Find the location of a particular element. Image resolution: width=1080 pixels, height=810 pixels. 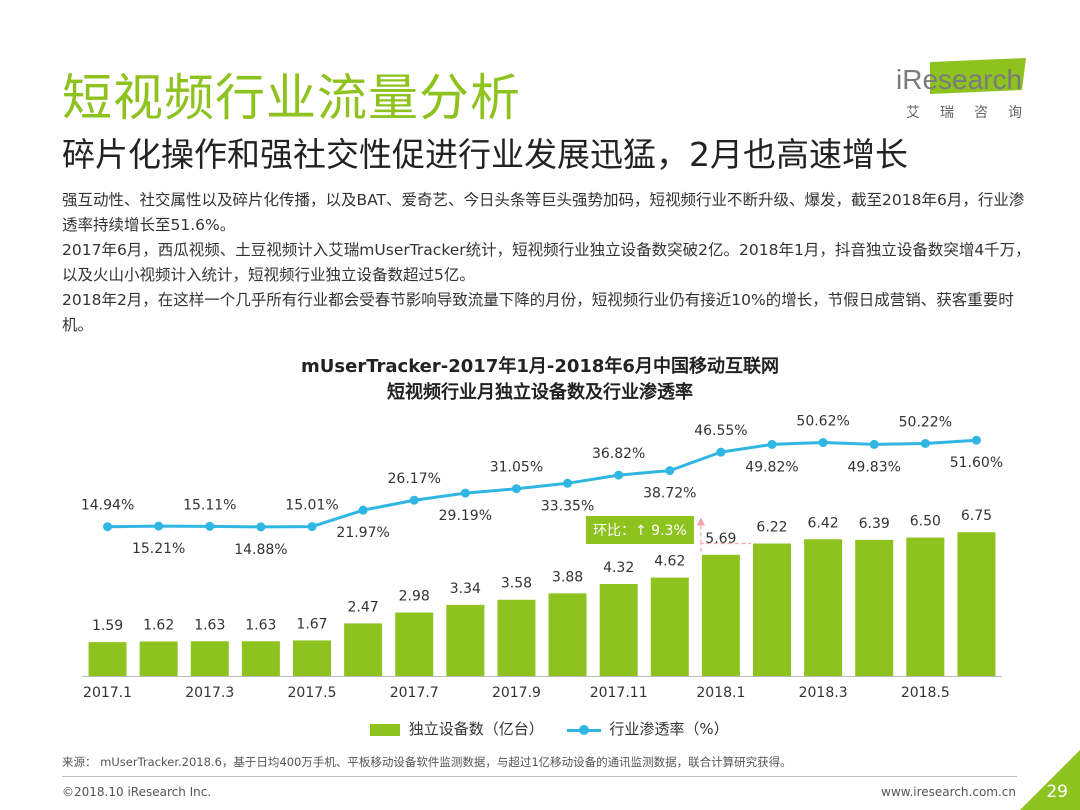

bar-label: 3.58 is located at coordinates (516, 584).